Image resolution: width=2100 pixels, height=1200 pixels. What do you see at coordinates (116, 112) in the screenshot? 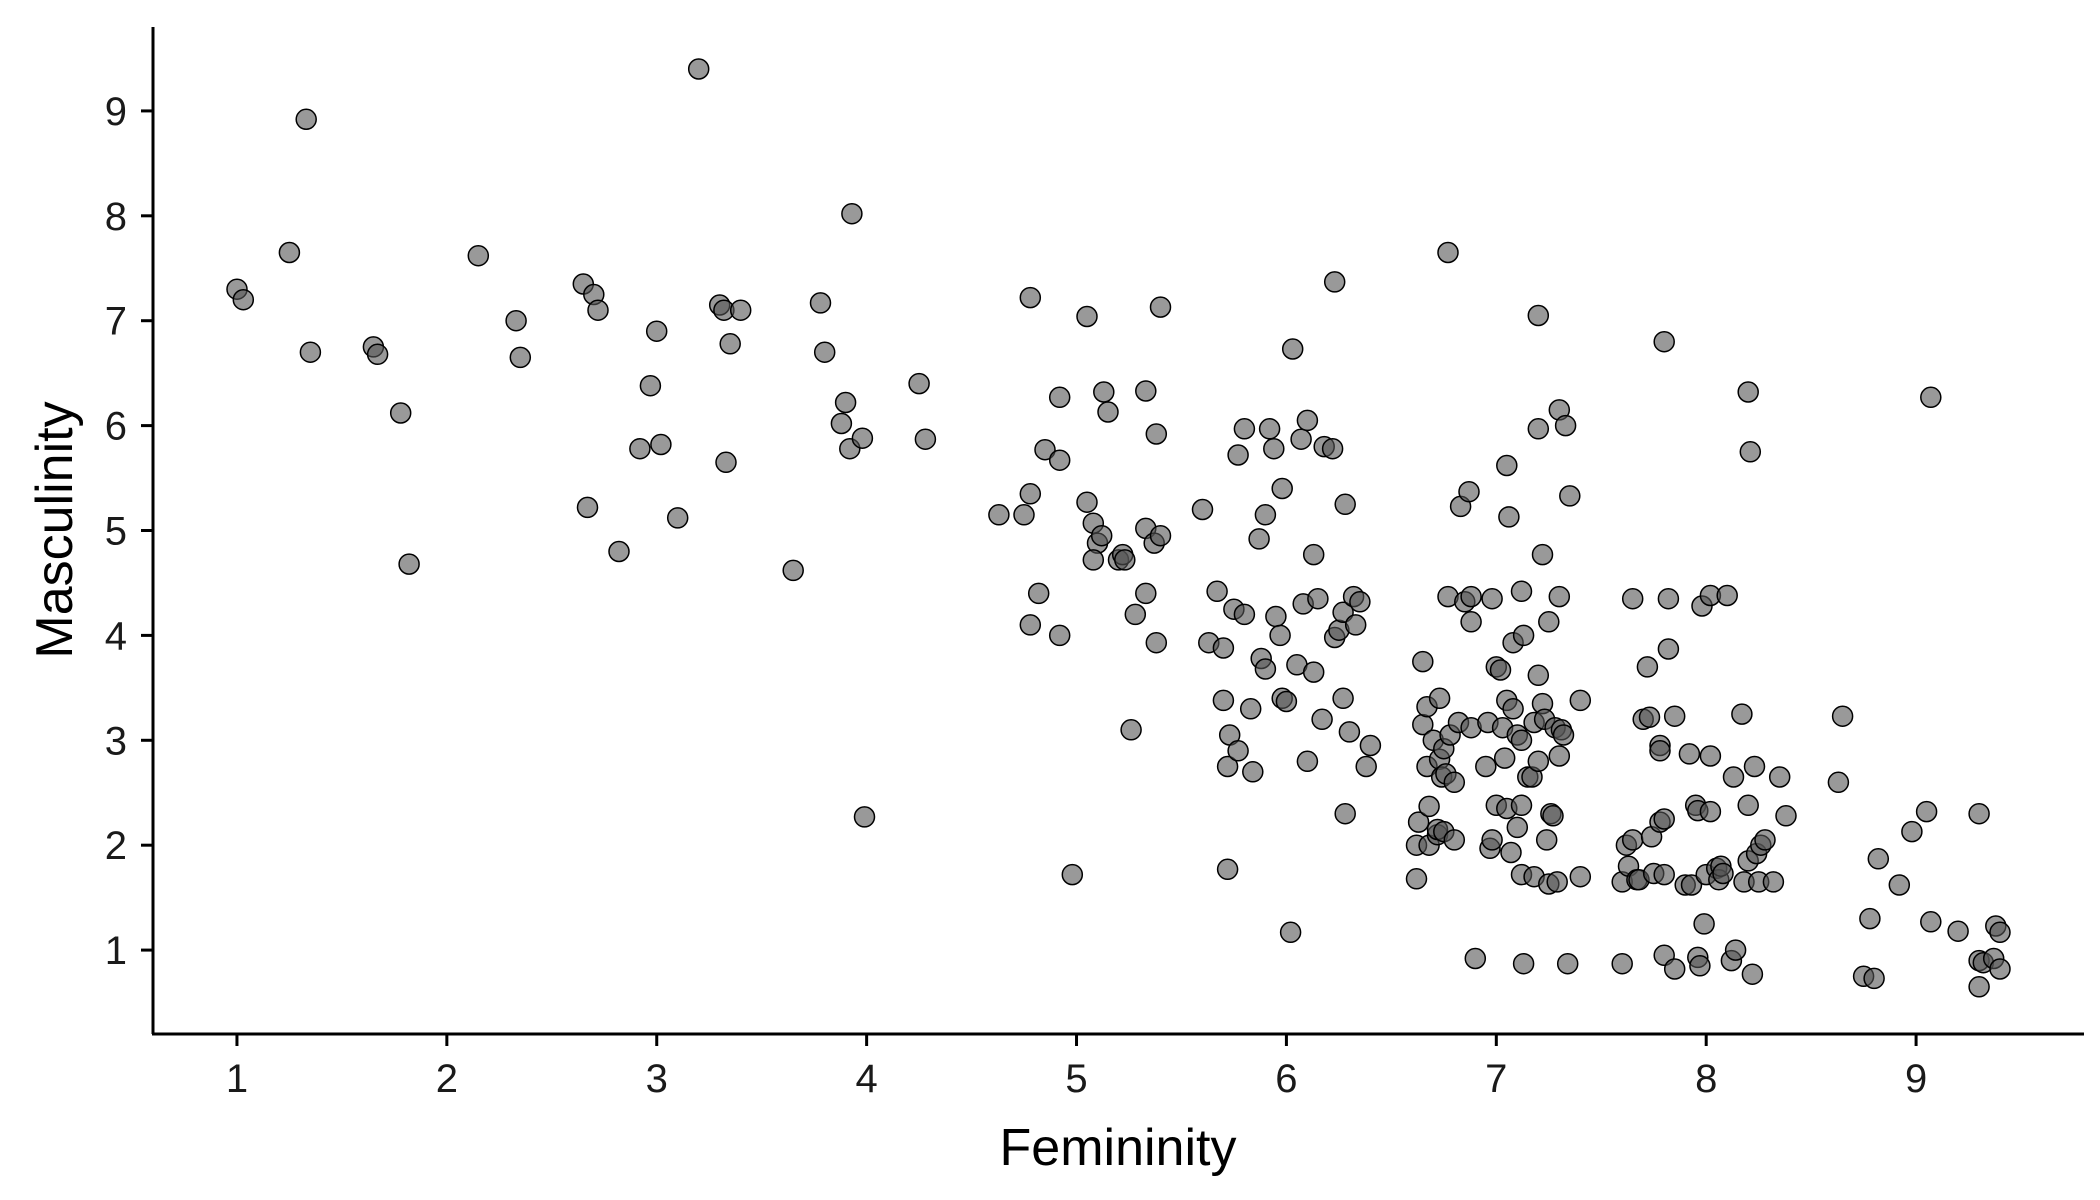
I see `y-tick-label: 9` at bounding box center [116, 112].